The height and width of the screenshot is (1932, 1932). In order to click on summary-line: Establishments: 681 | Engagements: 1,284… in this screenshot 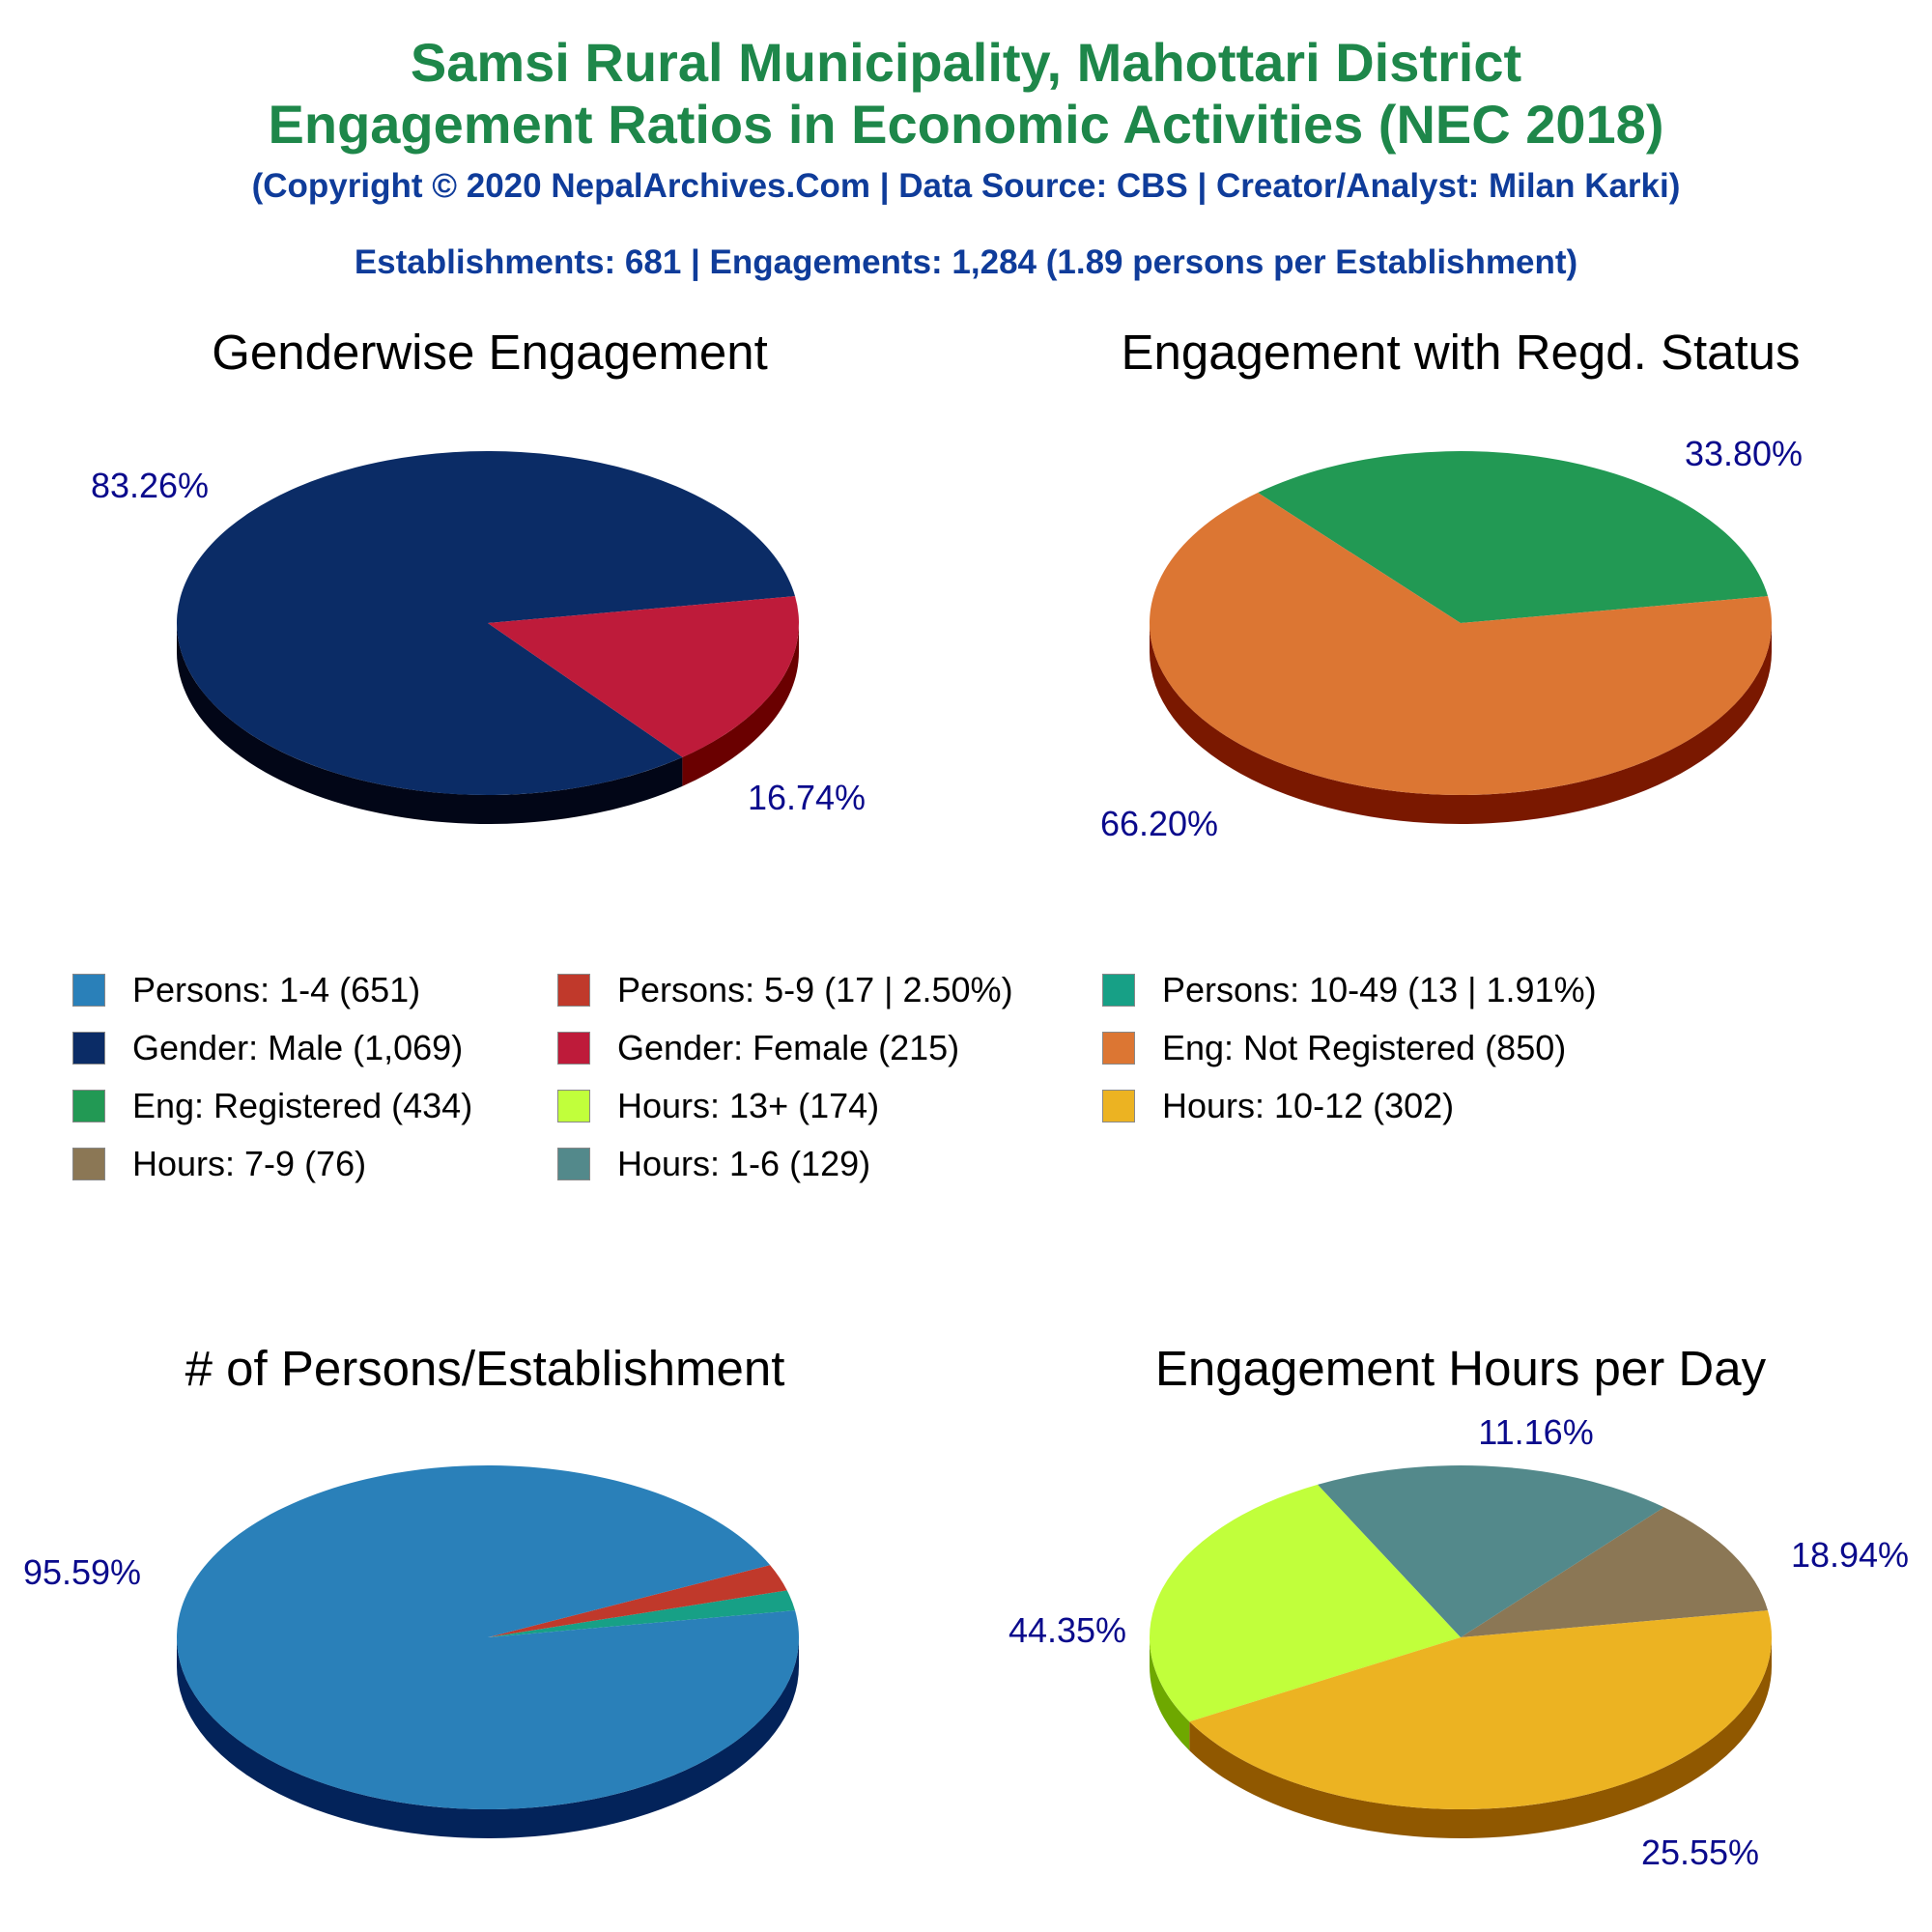, I will do `click(966, 262)`.